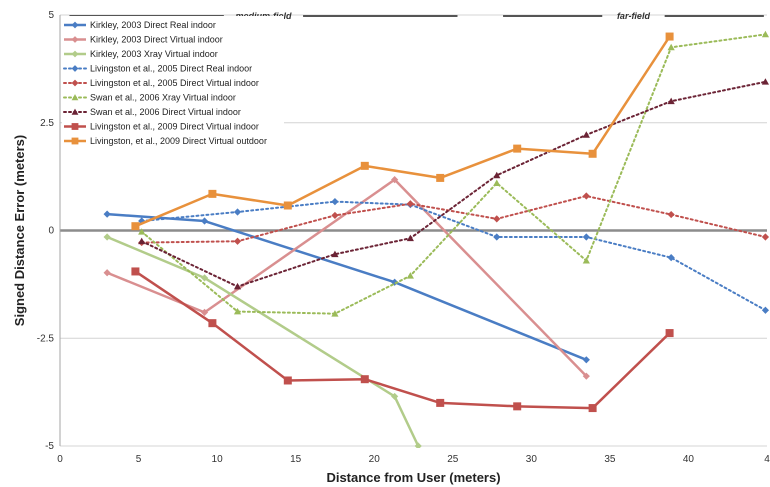  I want to click on y-axis-title: Signed Distance Error (meters), so click(19, 230).